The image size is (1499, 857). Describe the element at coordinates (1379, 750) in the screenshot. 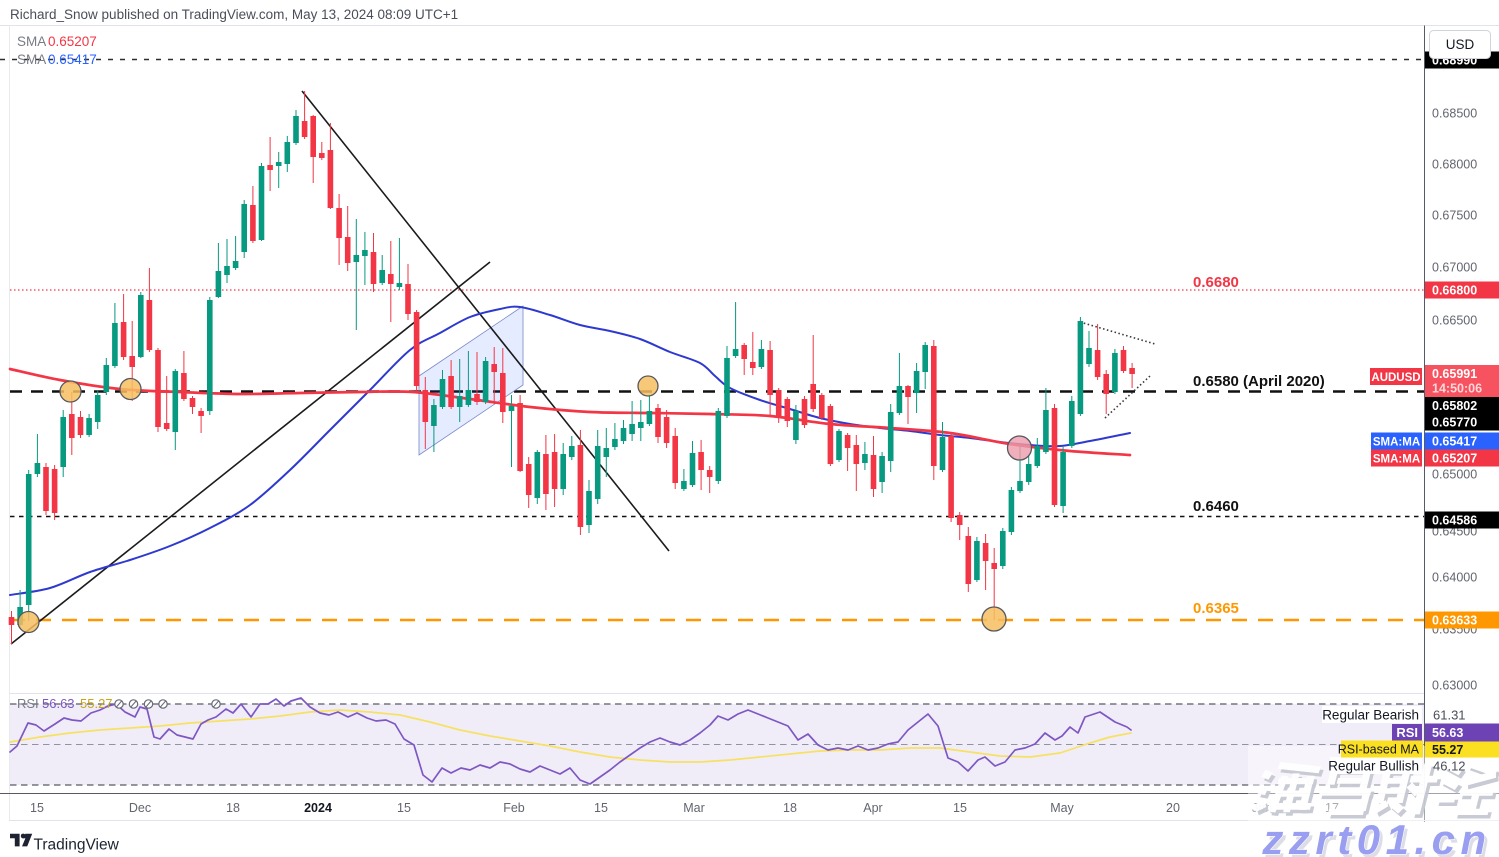

I see `svg-text: RSI-based MA` at that location.